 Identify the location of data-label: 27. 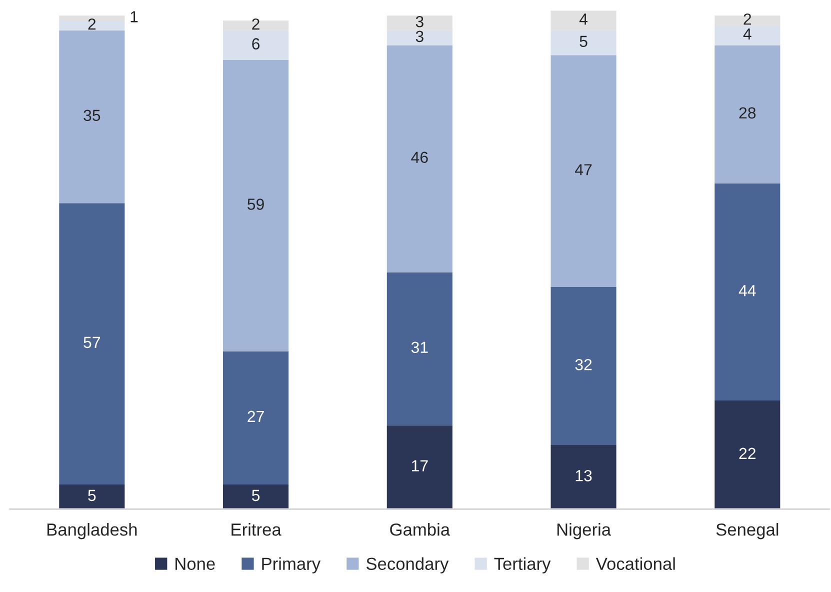
(256, 416).